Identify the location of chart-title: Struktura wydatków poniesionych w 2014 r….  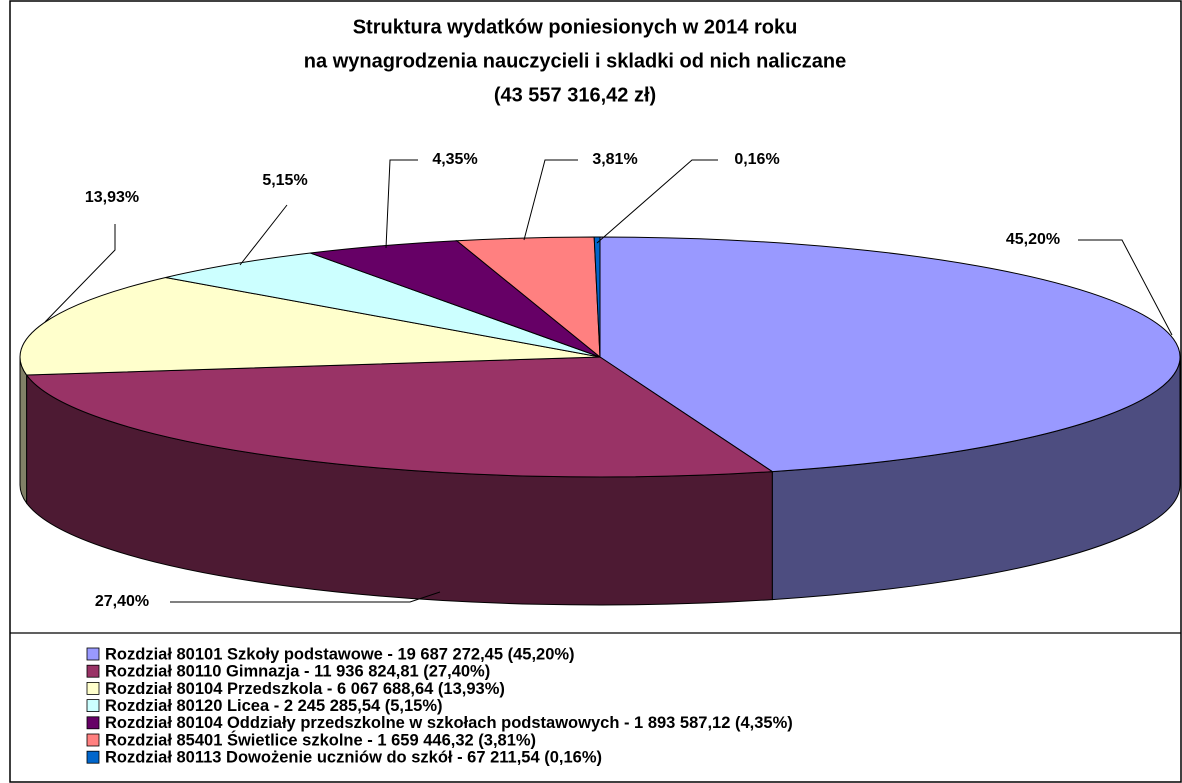
(575, 27).